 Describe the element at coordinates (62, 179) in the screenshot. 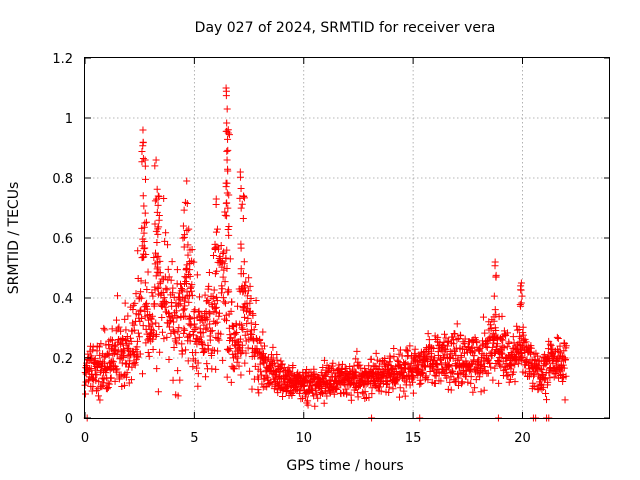

I see `y-tick-label: 0.8` at that location.